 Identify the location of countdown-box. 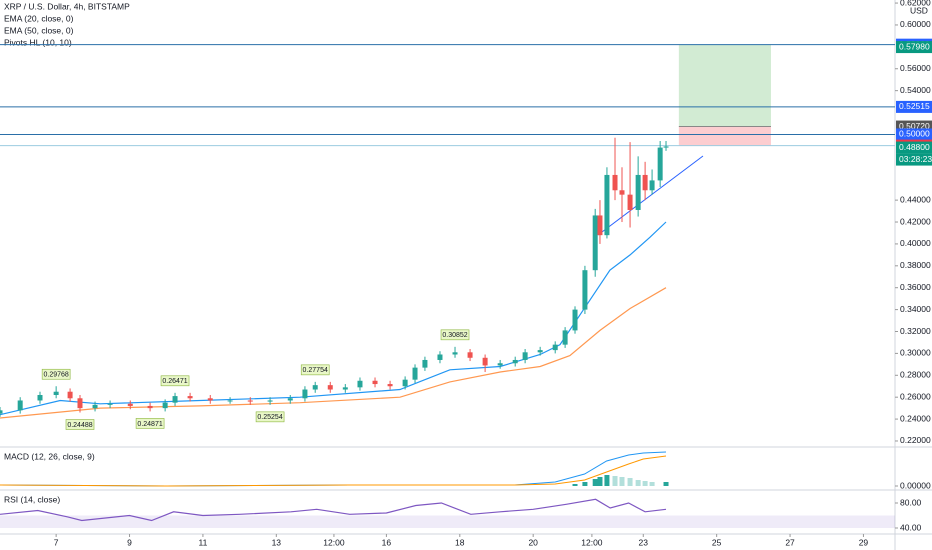
(914, 159).